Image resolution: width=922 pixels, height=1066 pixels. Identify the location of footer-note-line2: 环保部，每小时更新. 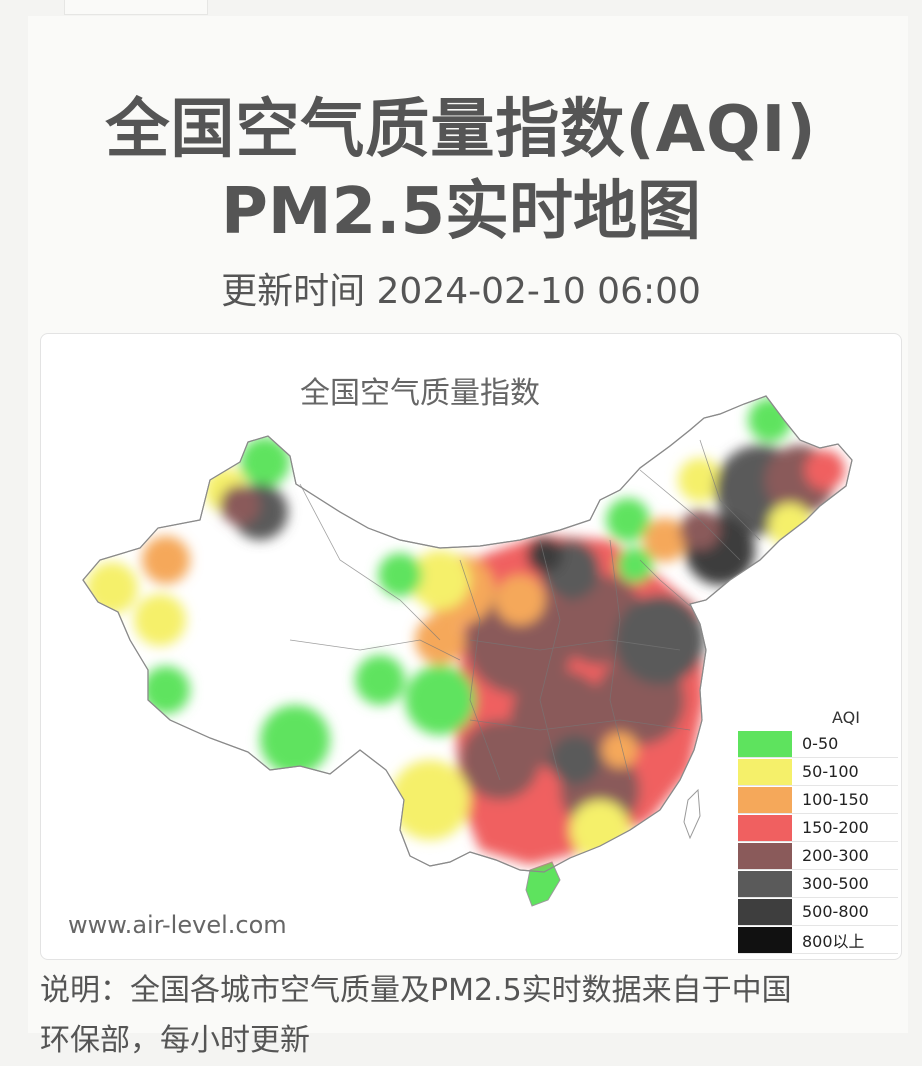
(175, 1040).